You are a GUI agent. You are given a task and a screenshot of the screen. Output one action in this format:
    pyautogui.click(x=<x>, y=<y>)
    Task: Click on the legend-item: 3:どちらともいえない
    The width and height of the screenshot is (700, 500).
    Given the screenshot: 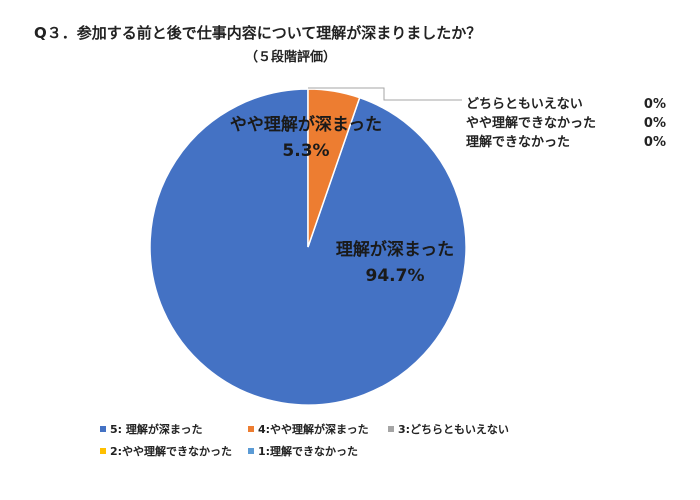 What is the action you would take?
    pyautogui.click(x=462, y=429)
    